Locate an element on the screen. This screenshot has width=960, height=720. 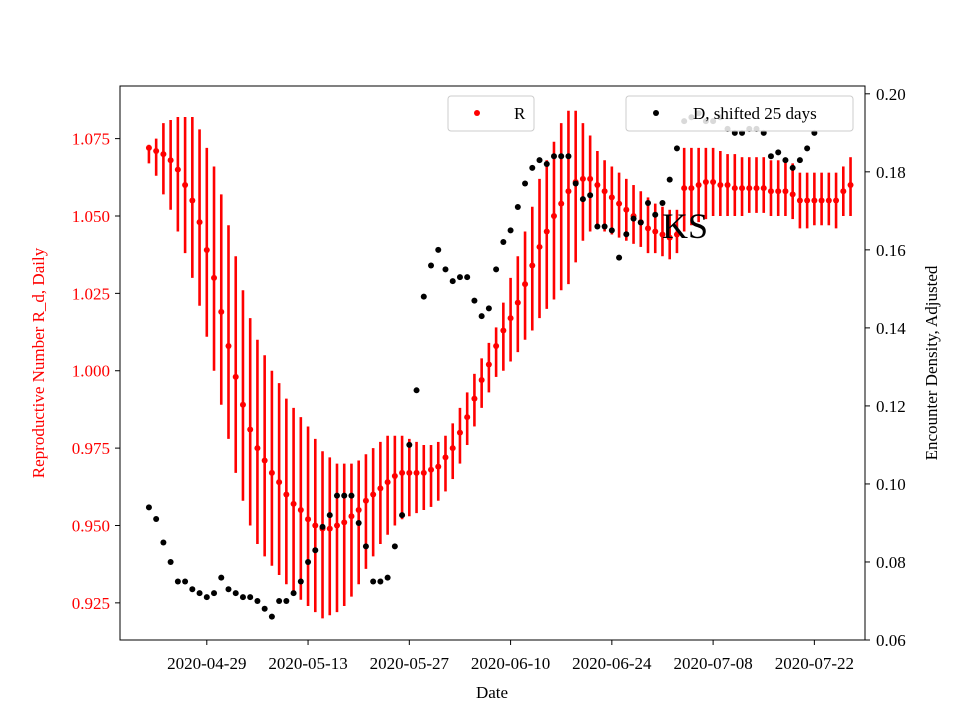
x-tick-label: 2020-07-08 is located at coordinates (712, 663).